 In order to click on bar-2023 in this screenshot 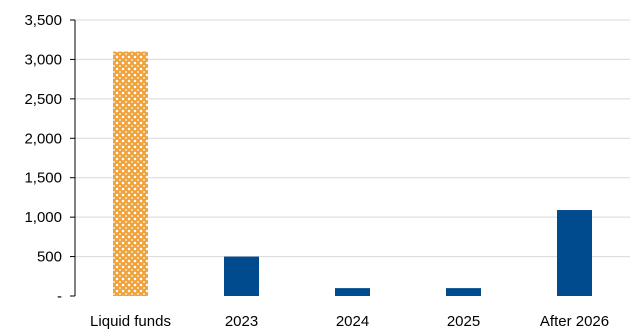, I will do `click(241, 276)`.